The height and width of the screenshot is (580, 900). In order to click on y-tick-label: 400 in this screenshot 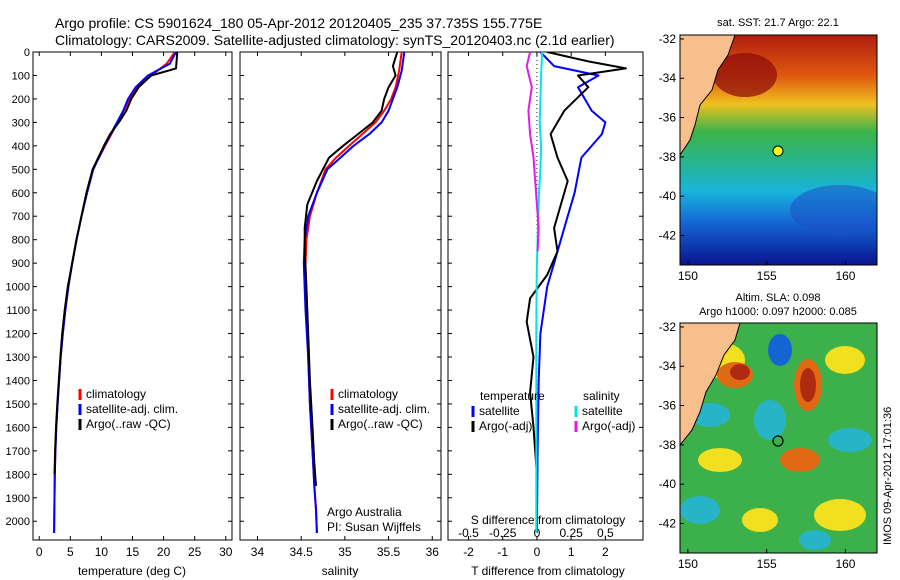, I will do `click(21, 147)`.